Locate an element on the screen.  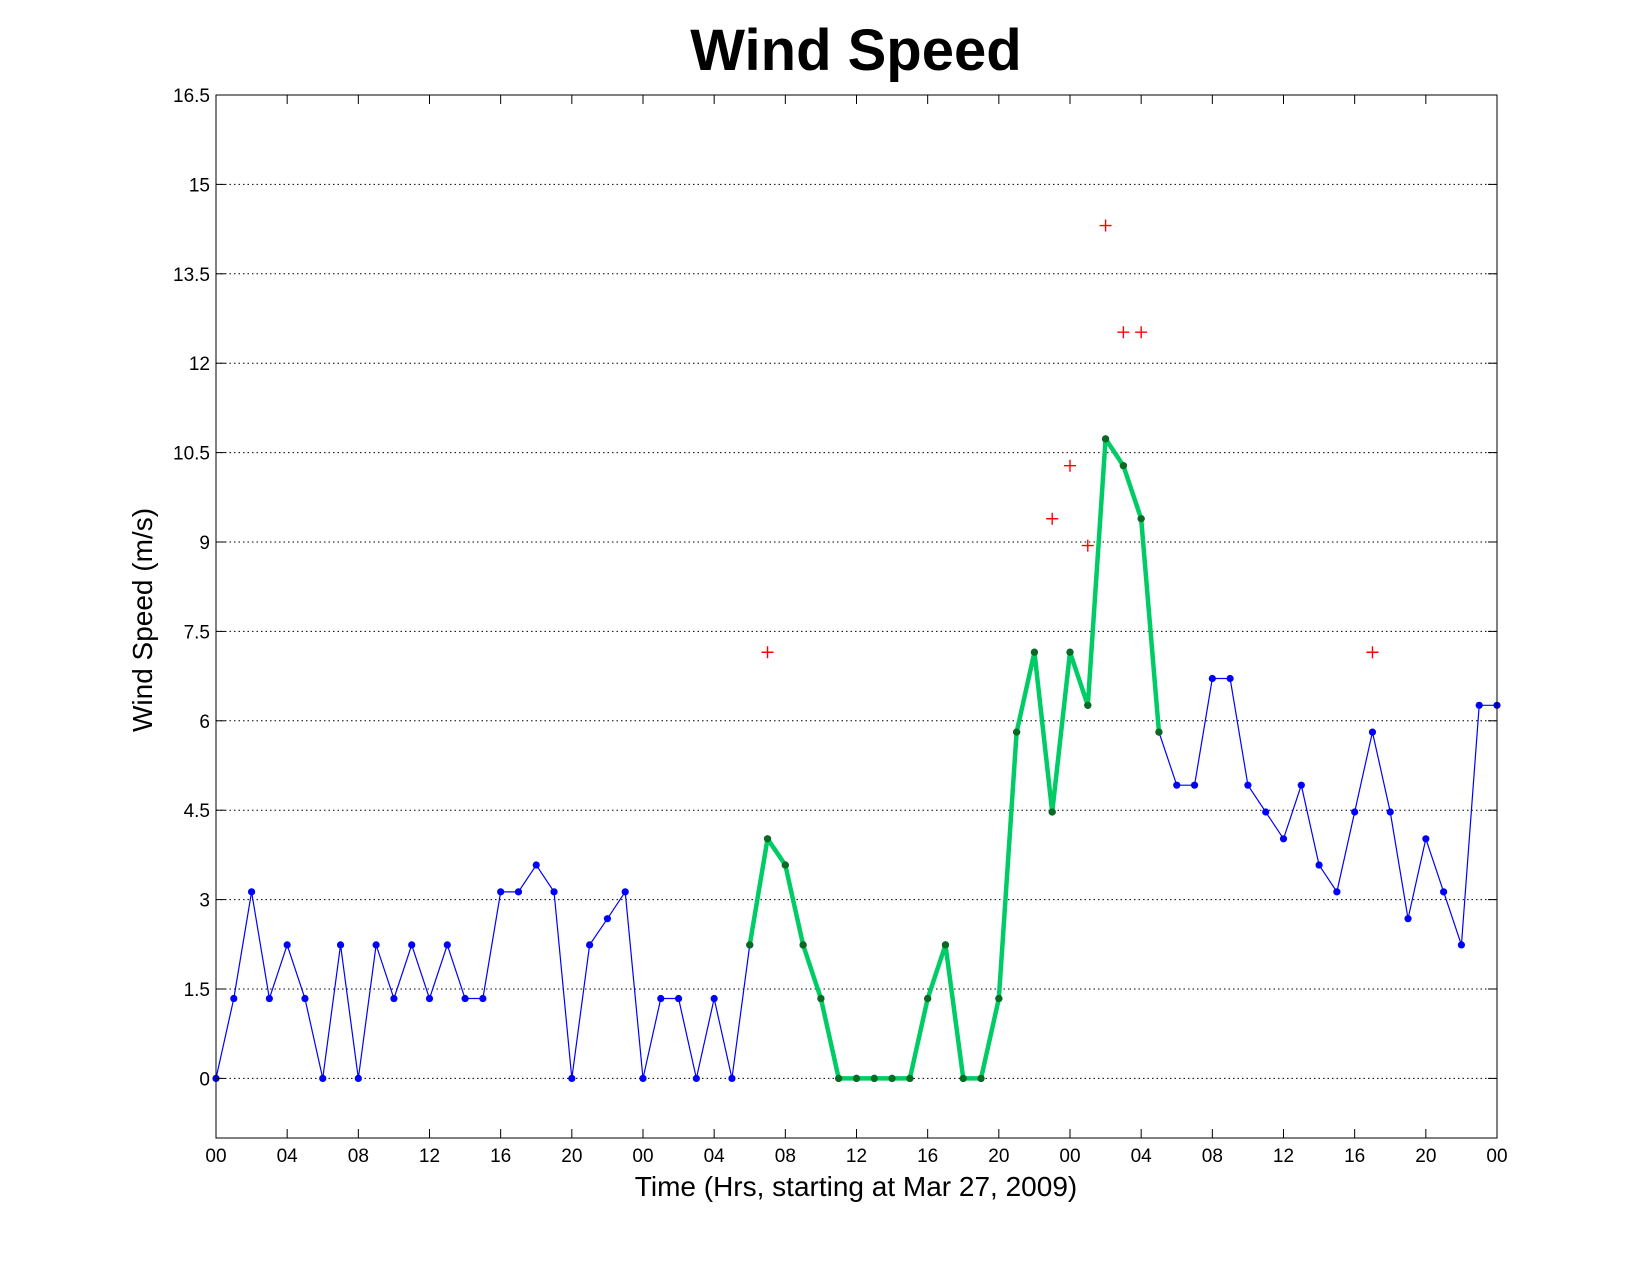
x-axis-label: Time (Hrs, starting at Mar 27, 2009) is located at coordinates (856, 1186).